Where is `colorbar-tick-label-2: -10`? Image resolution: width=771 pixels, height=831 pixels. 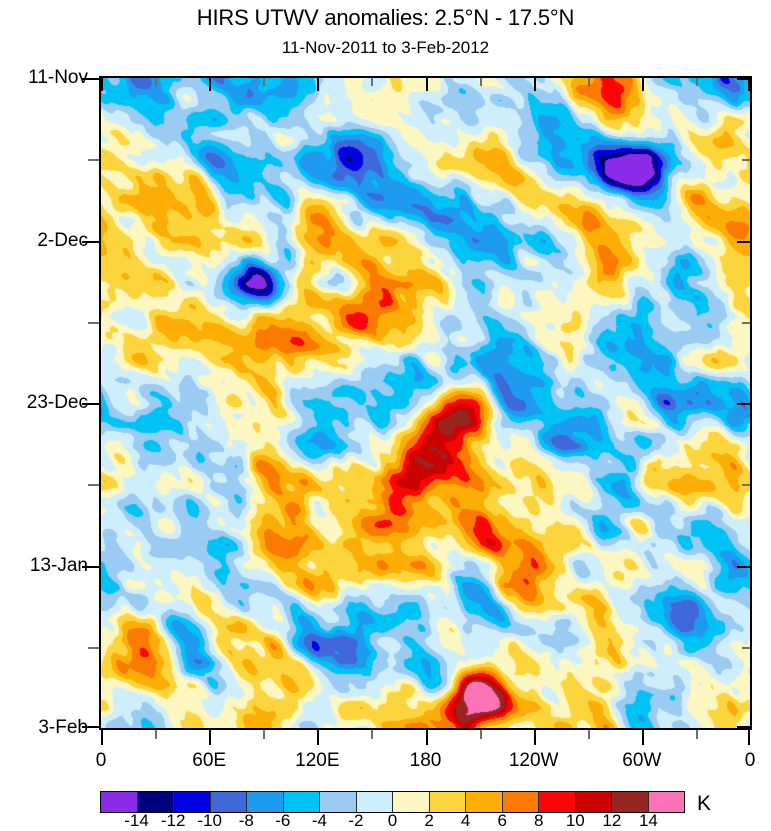 colorbar-tick-label-2: -10 is located at coordinates (209, 820).